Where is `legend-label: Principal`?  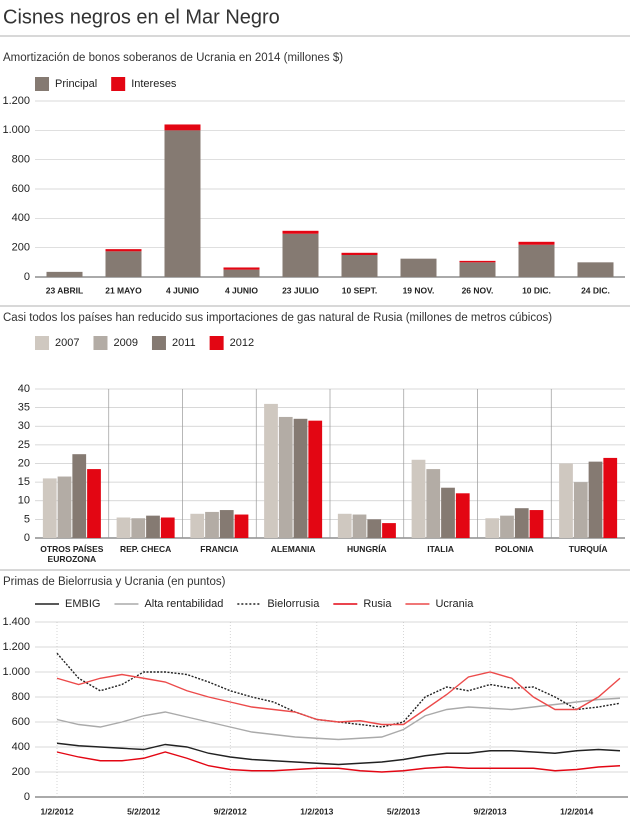 legend-label: Principal is located at coordinates (76, 84).